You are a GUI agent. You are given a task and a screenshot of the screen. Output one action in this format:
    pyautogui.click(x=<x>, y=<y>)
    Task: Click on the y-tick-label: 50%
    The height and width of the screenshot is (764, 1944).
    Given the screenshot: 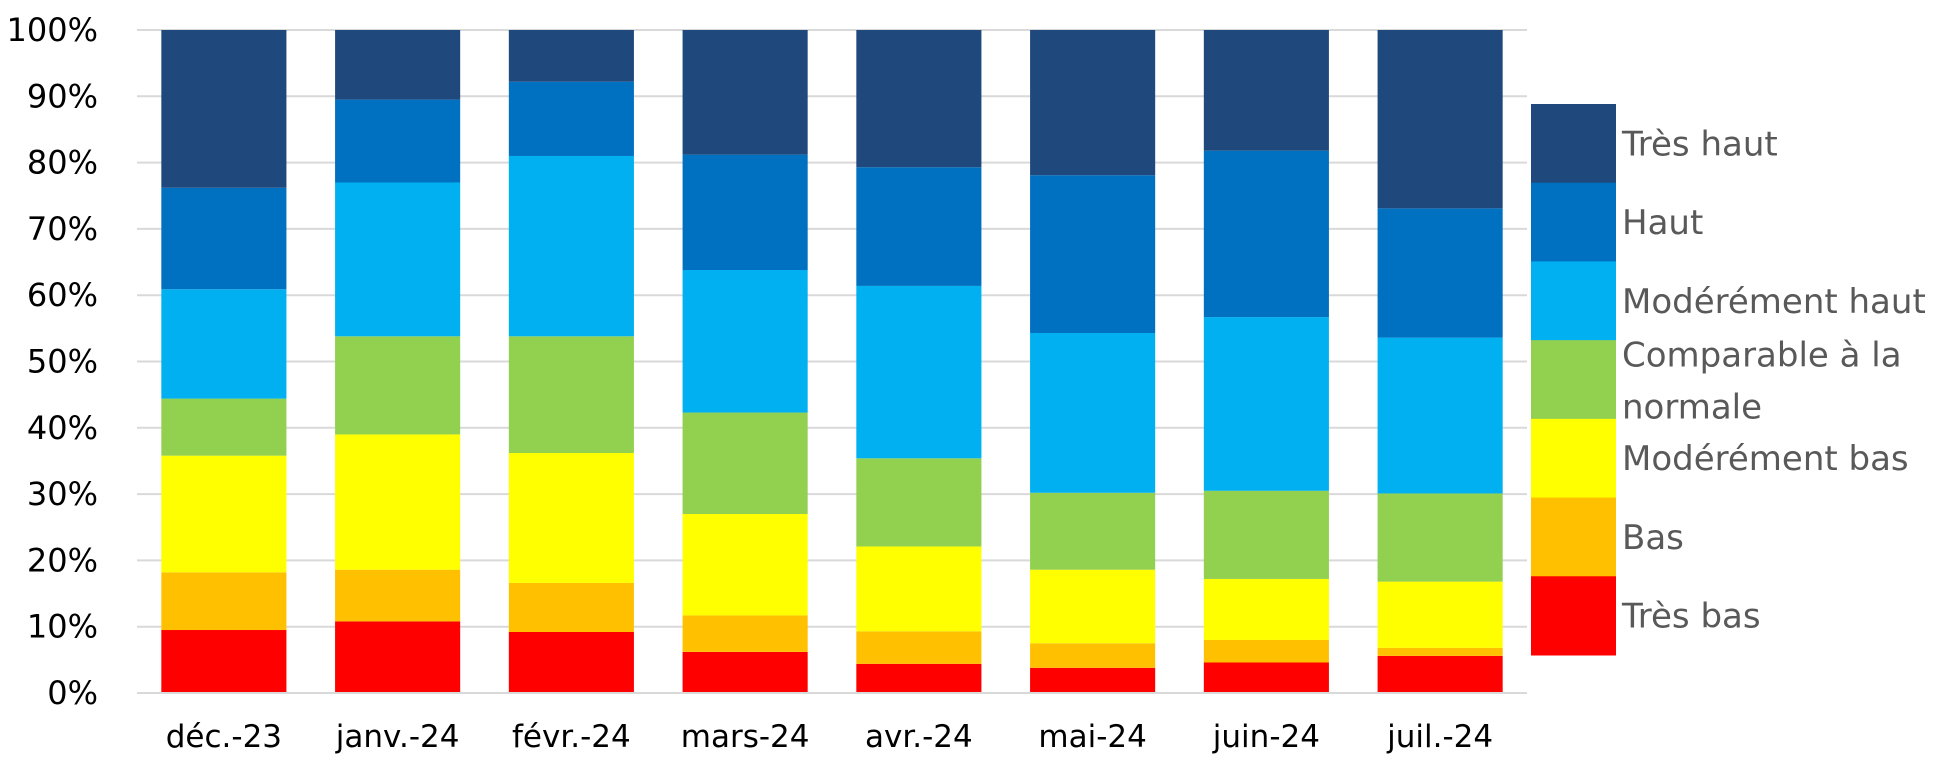 What is the action you would take?
    pyautogui.click(x=62, y=362)
    